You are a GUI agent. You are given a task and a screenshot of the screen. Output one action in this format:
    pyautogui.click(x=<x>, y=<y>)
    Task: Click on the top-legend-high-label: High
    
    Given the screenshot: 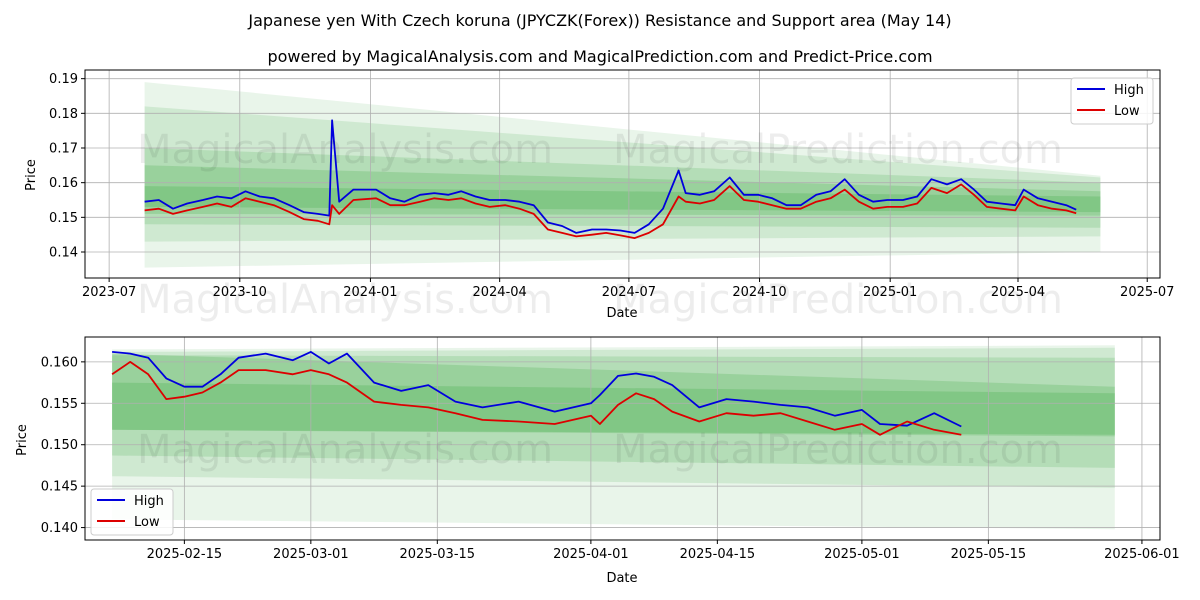 What is the action you would take?
    pyautogui.click(x=1129, y=90)
    